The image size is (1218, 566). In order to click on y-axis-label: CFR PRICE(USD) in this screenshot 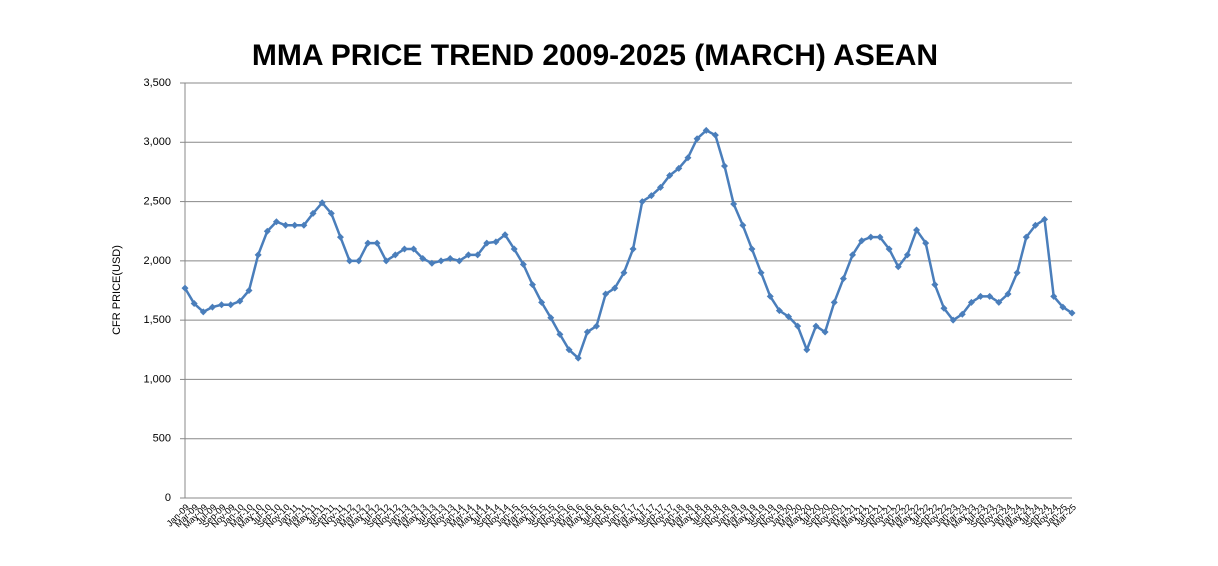, I will do `click(117, 290)`.